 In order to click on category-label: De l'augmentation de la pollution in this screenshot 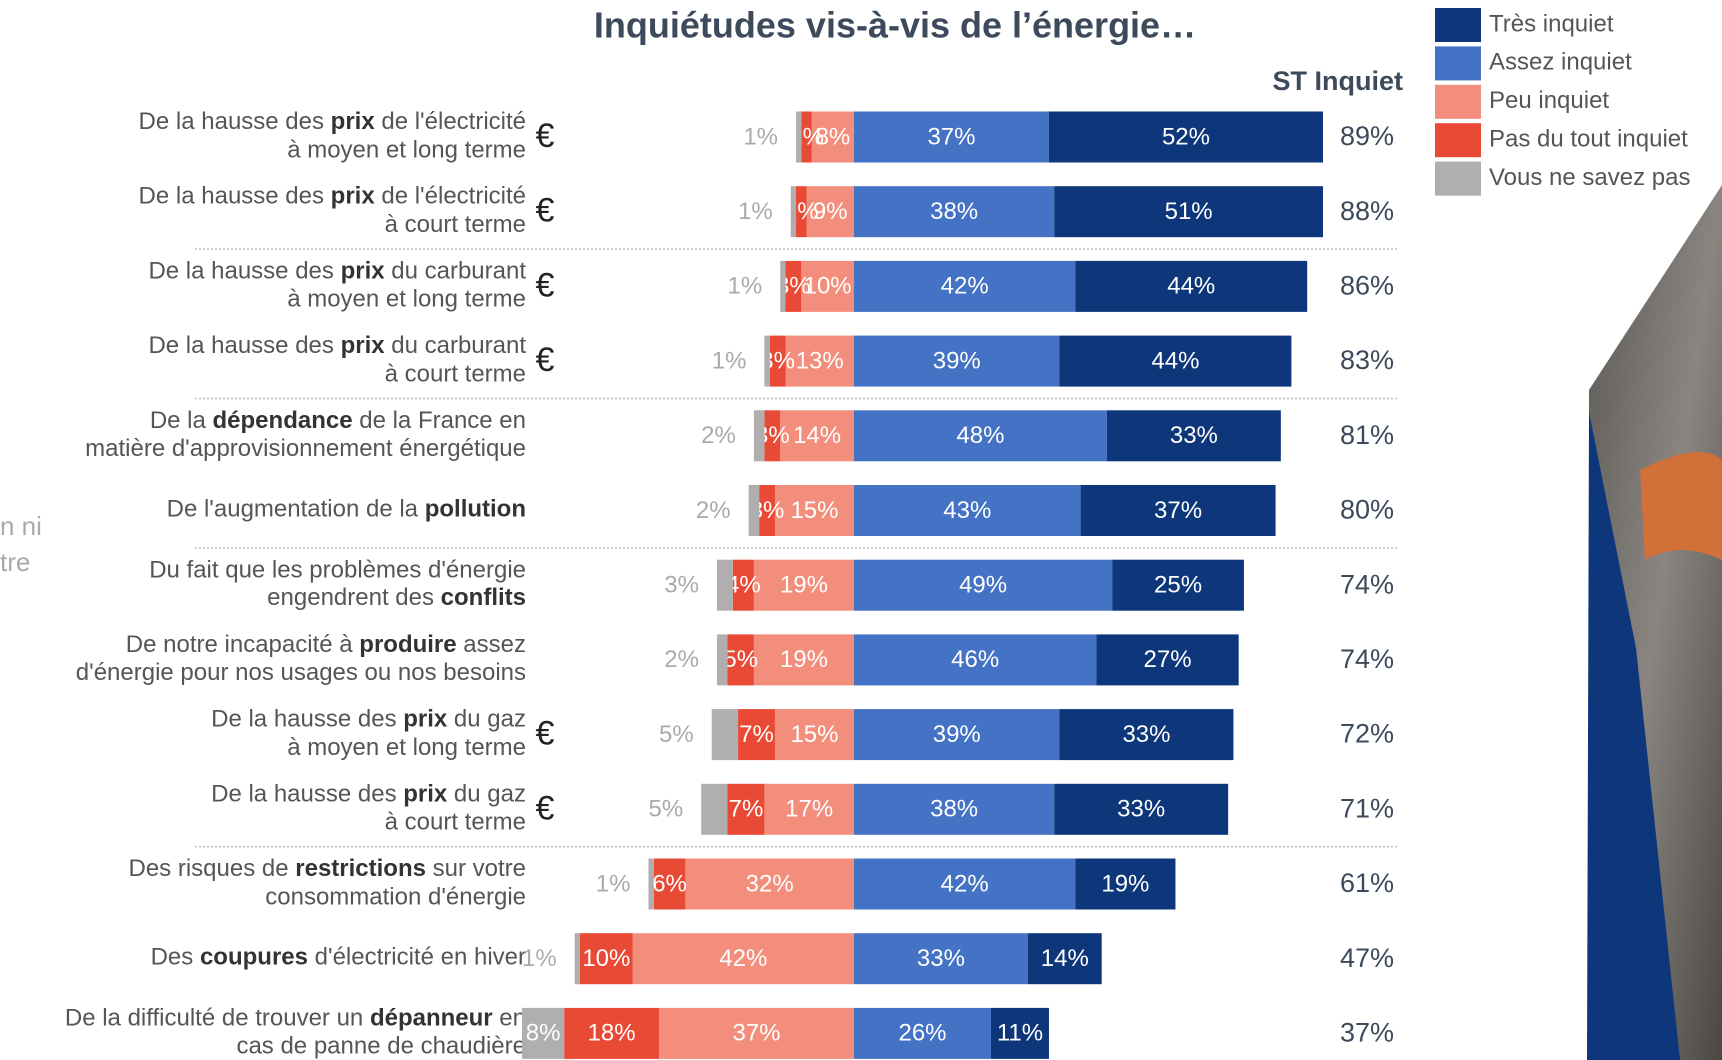, I will do `click(346, 509)`.